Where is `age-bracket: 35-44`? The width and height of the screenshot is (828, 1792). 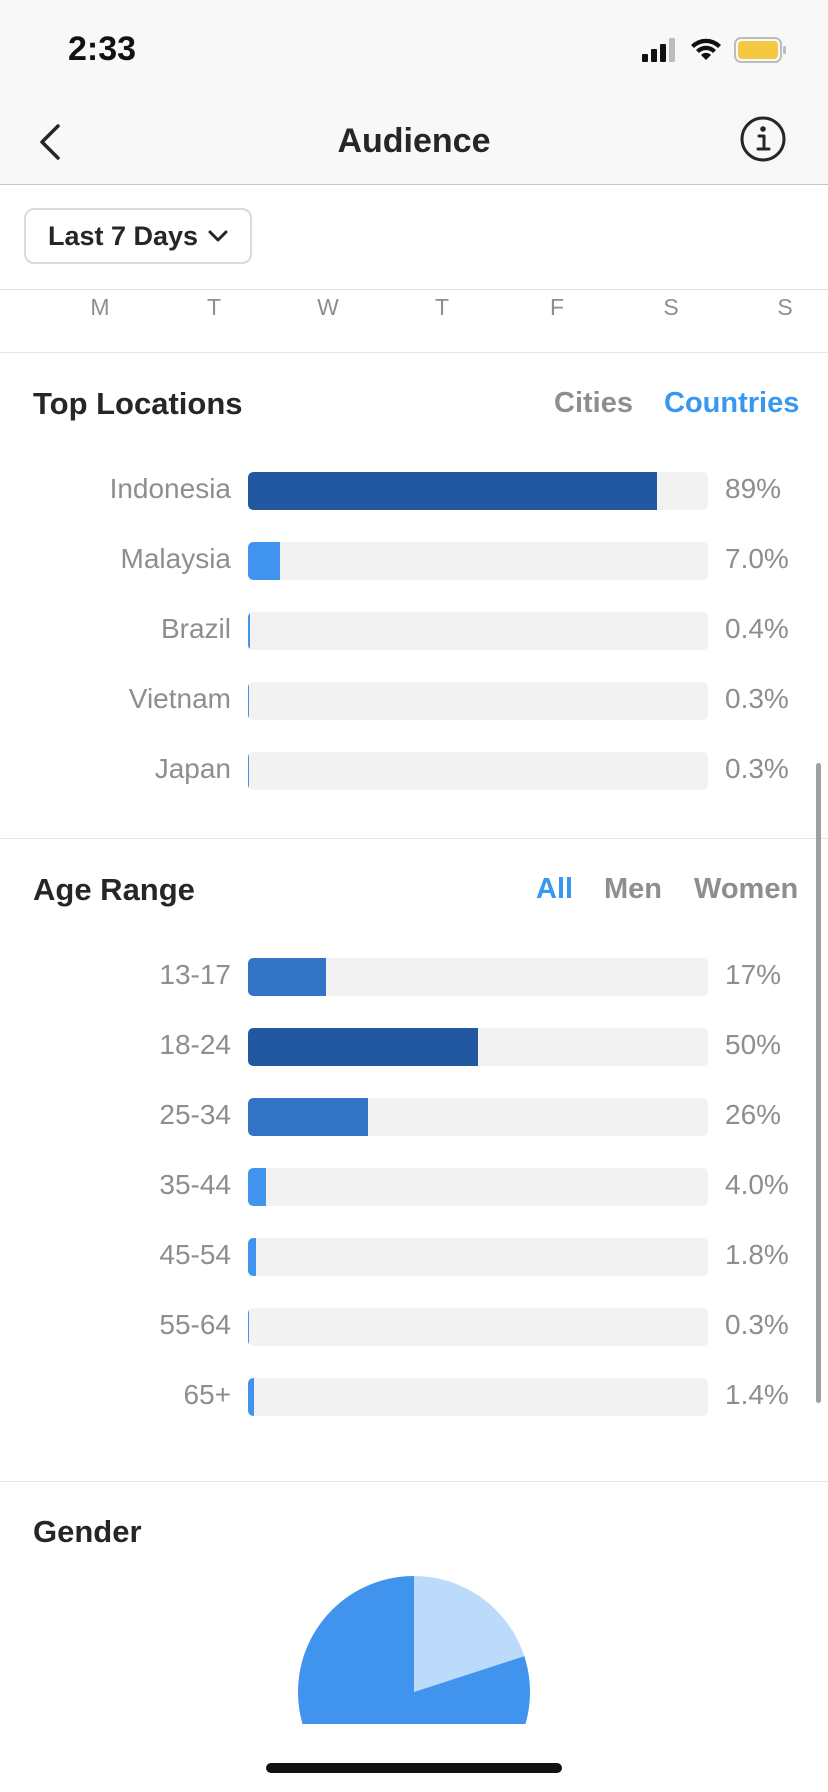 age-bracket: 35-44 is located at coordinates (195, 1184).